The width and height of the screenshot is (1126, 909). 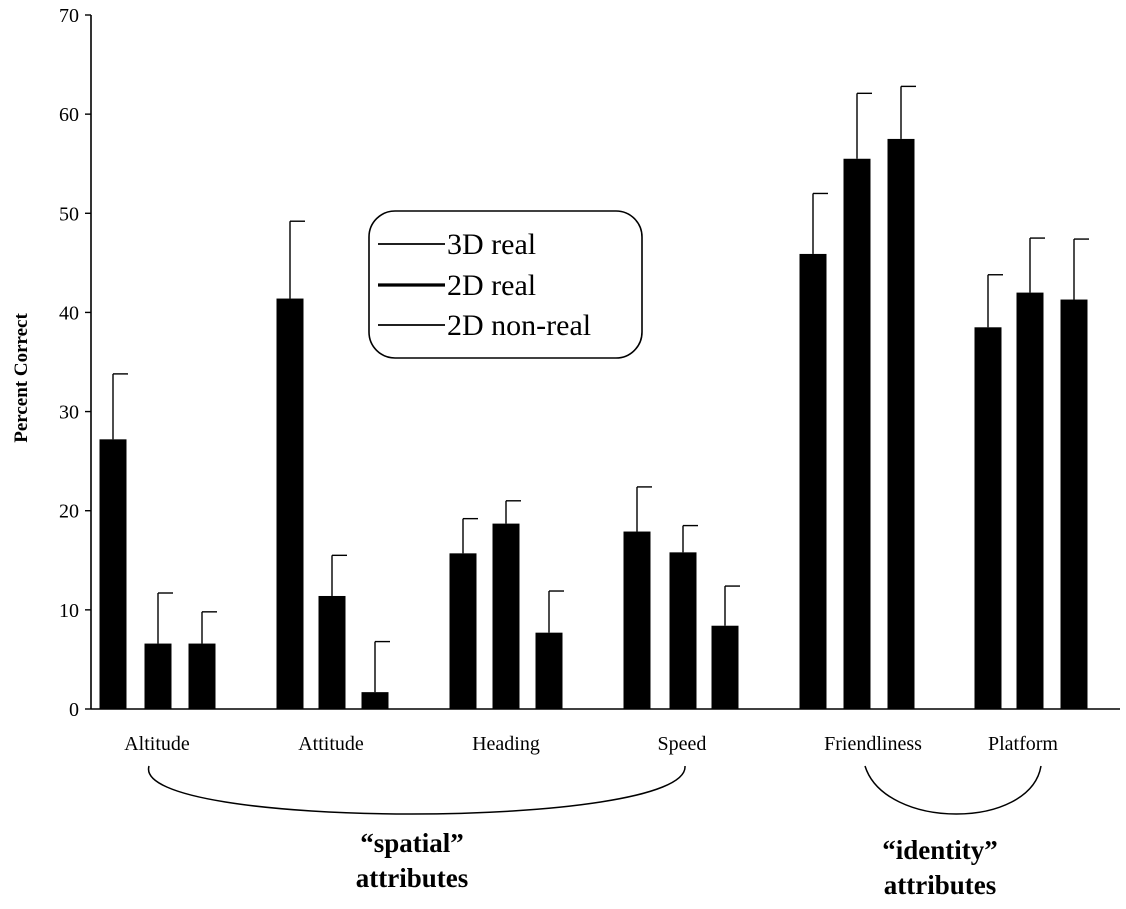 What do you see at coordinates (69, 611) in the screenshot?
I see `y-tick-label: 10` at bounding box center [69, 611].